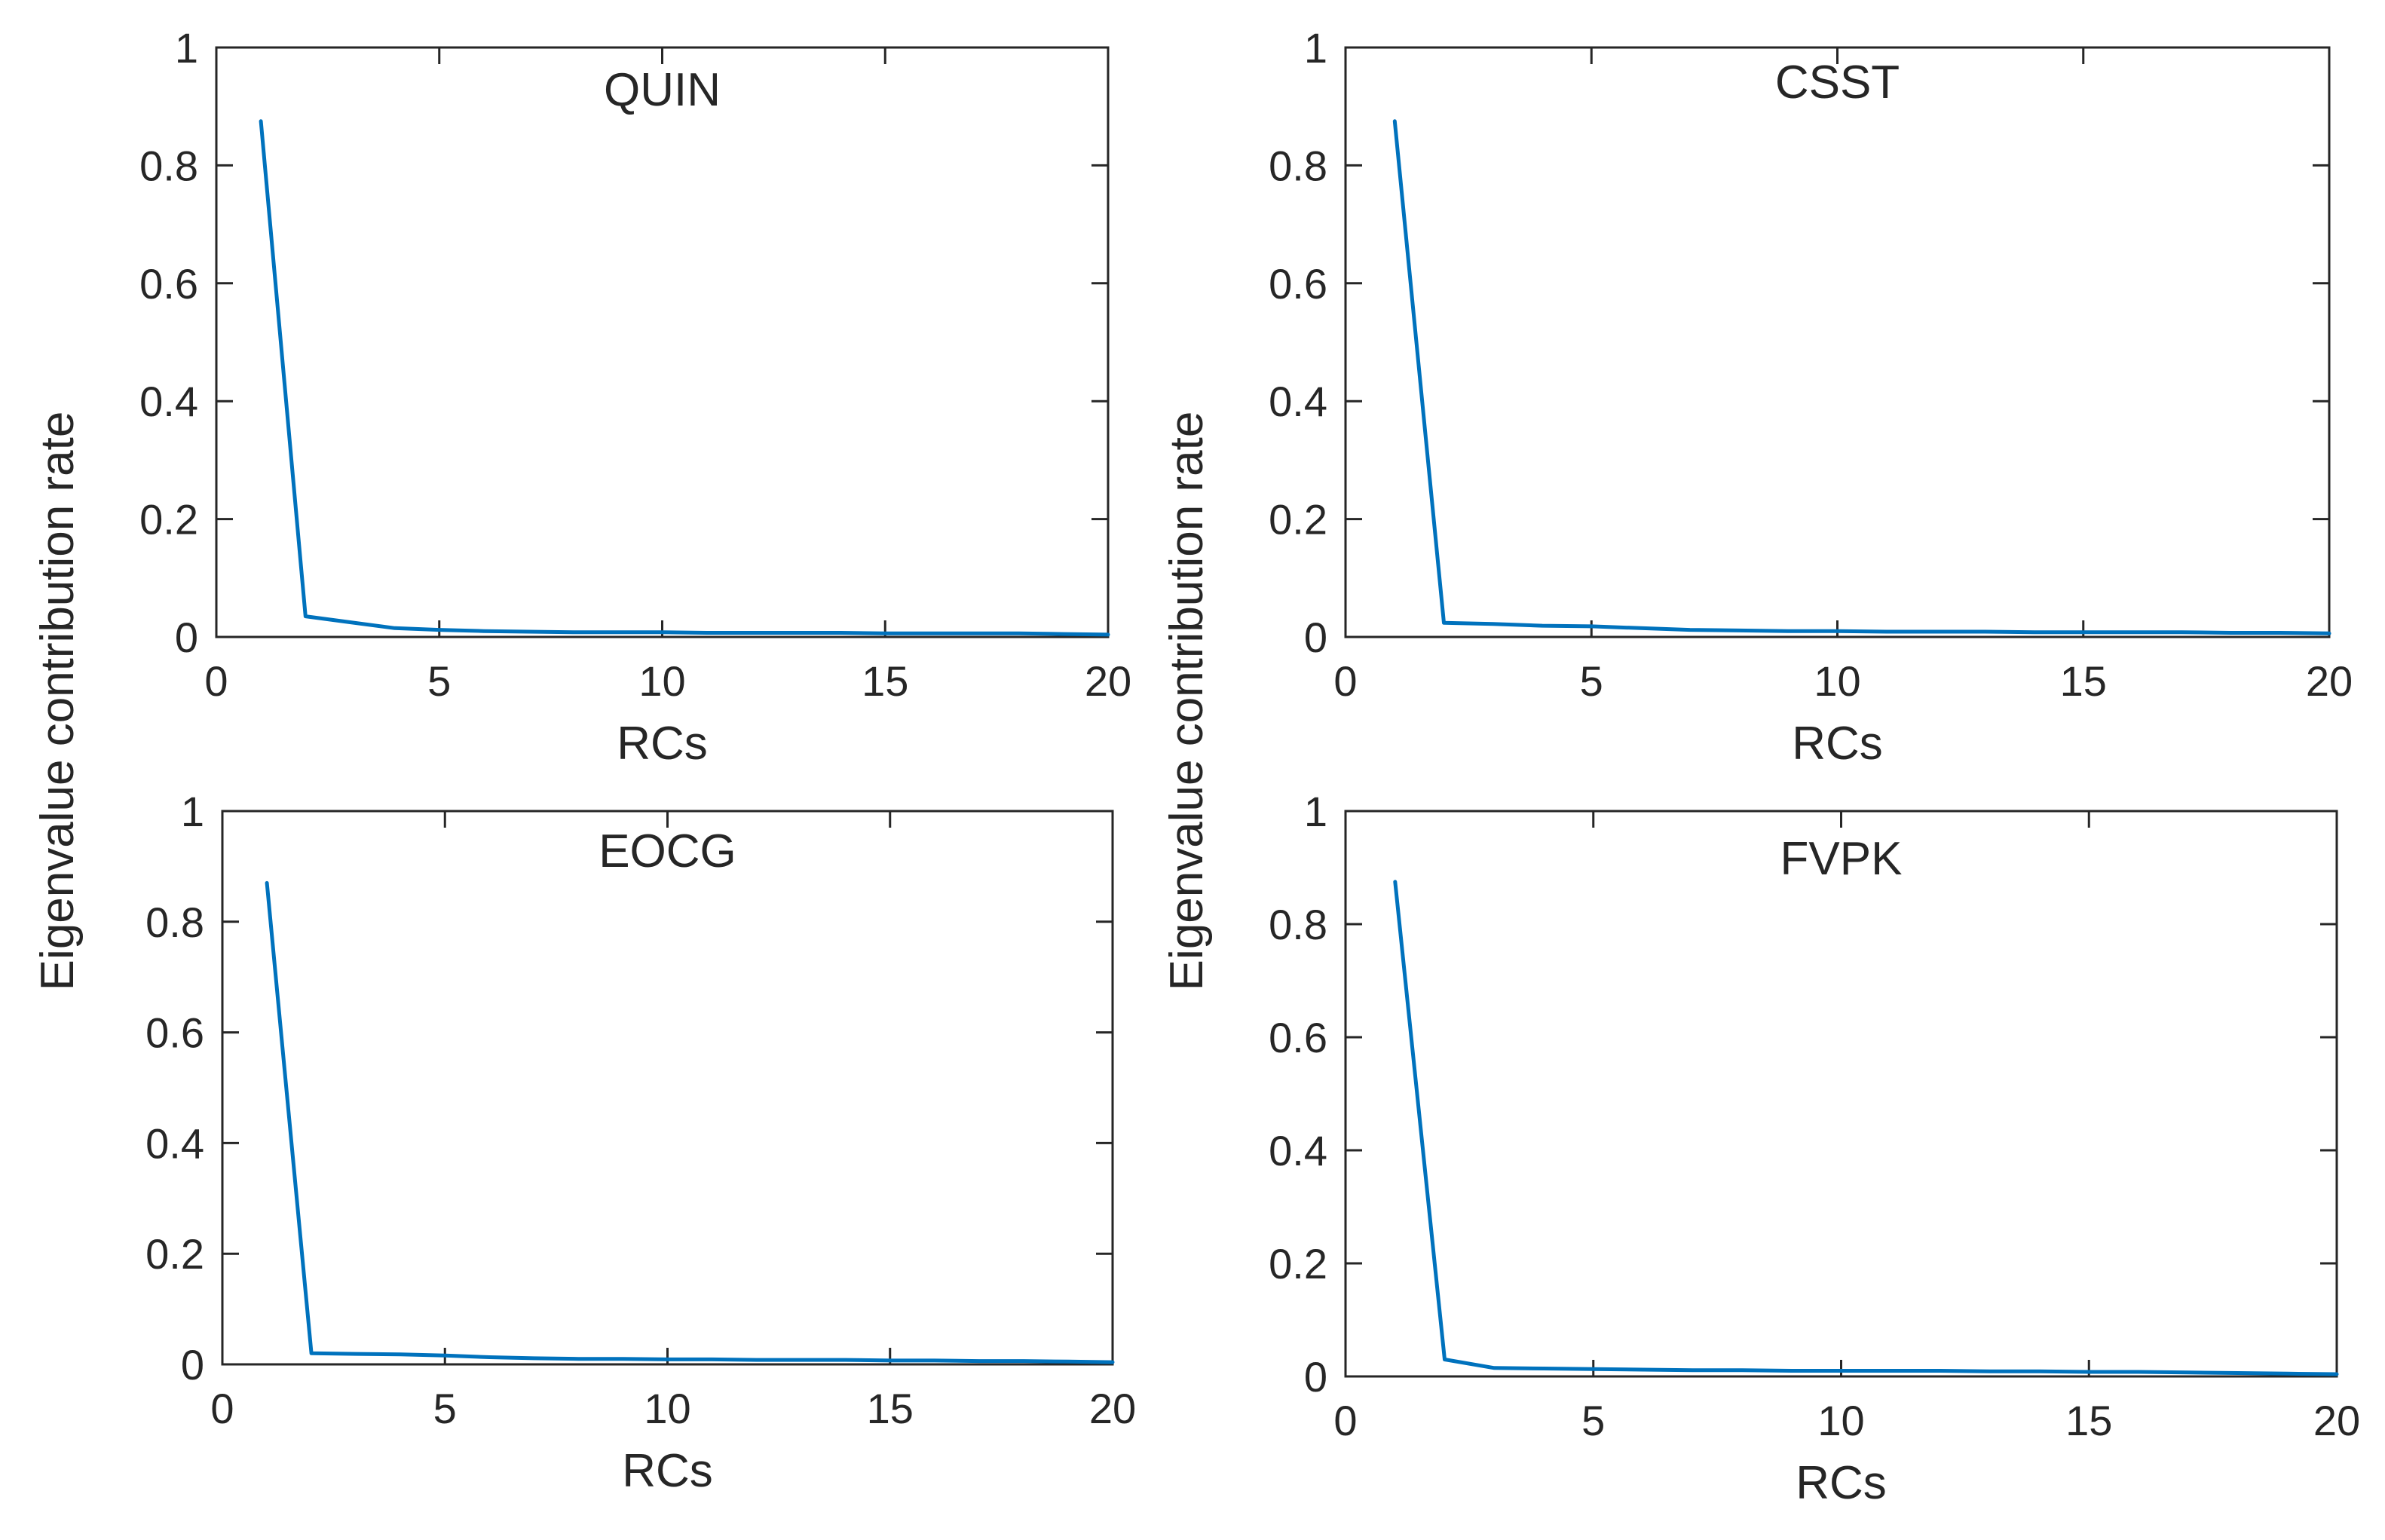 The width and height of the screenshot is (2385, 1540). What do you see at coordinates (1866, 1128) in the screenshot?
I see `series-line-fvpk` at bounding box center [1866, 1128].